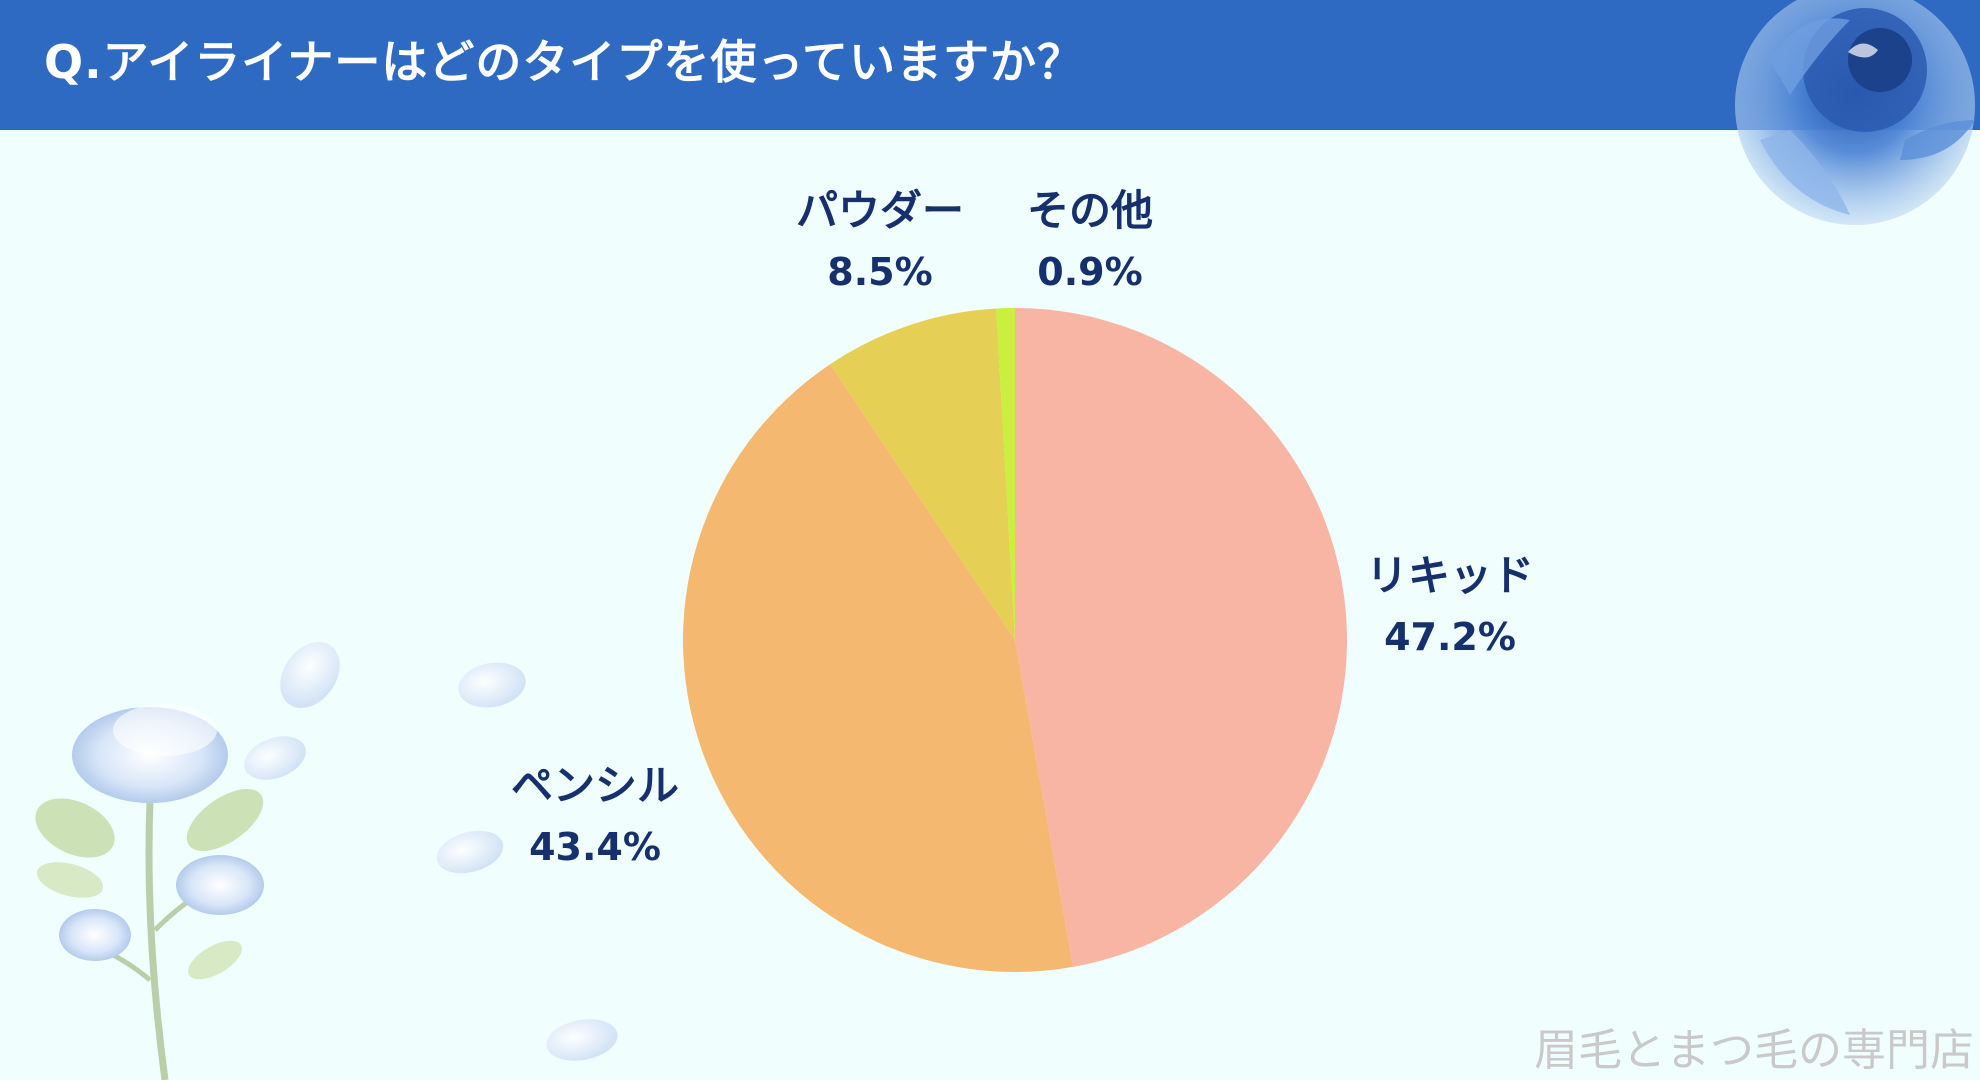 This screenshot has width=1980, height=1080. Describe the element at coordinates (595, 785) in the screenshot. I see `slice-label: ペンシル` at that location.